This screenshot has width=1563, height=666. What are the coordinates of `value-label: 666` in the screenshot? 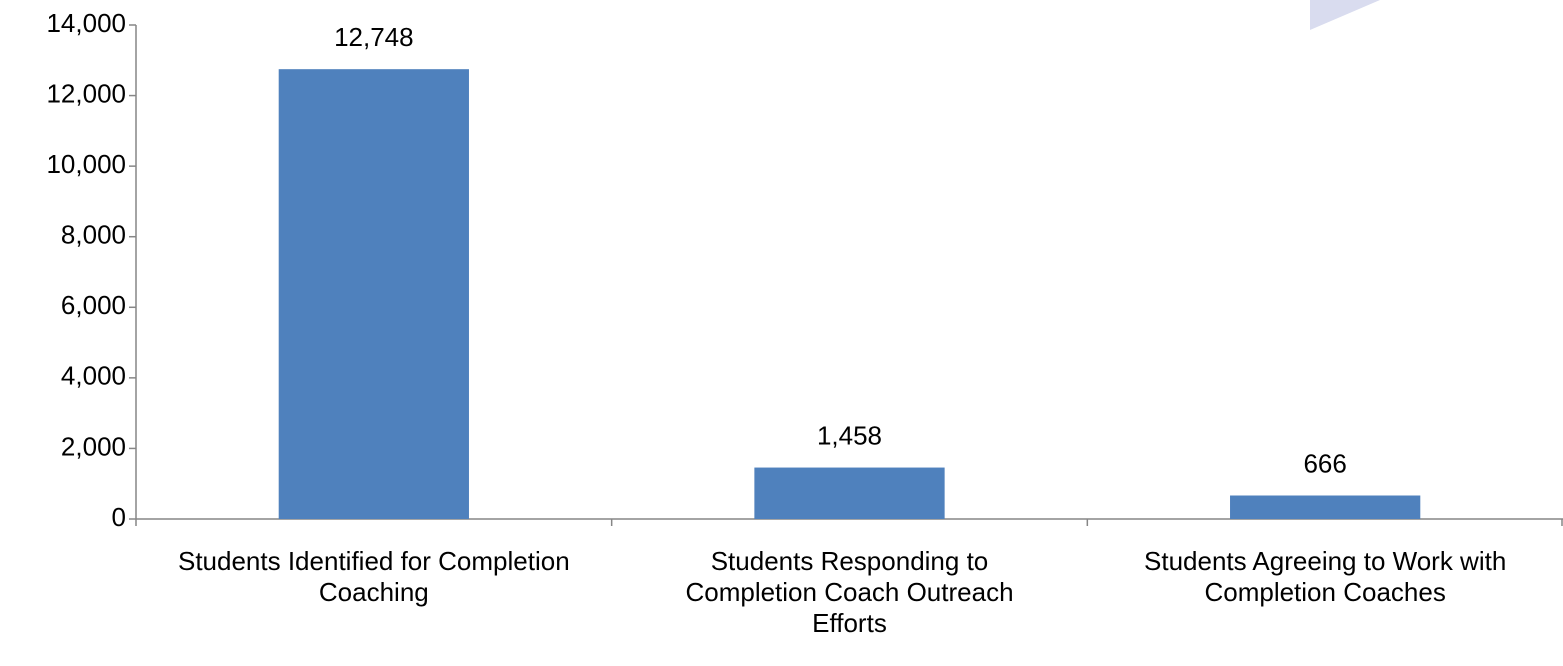 It's located at (1324, 463).